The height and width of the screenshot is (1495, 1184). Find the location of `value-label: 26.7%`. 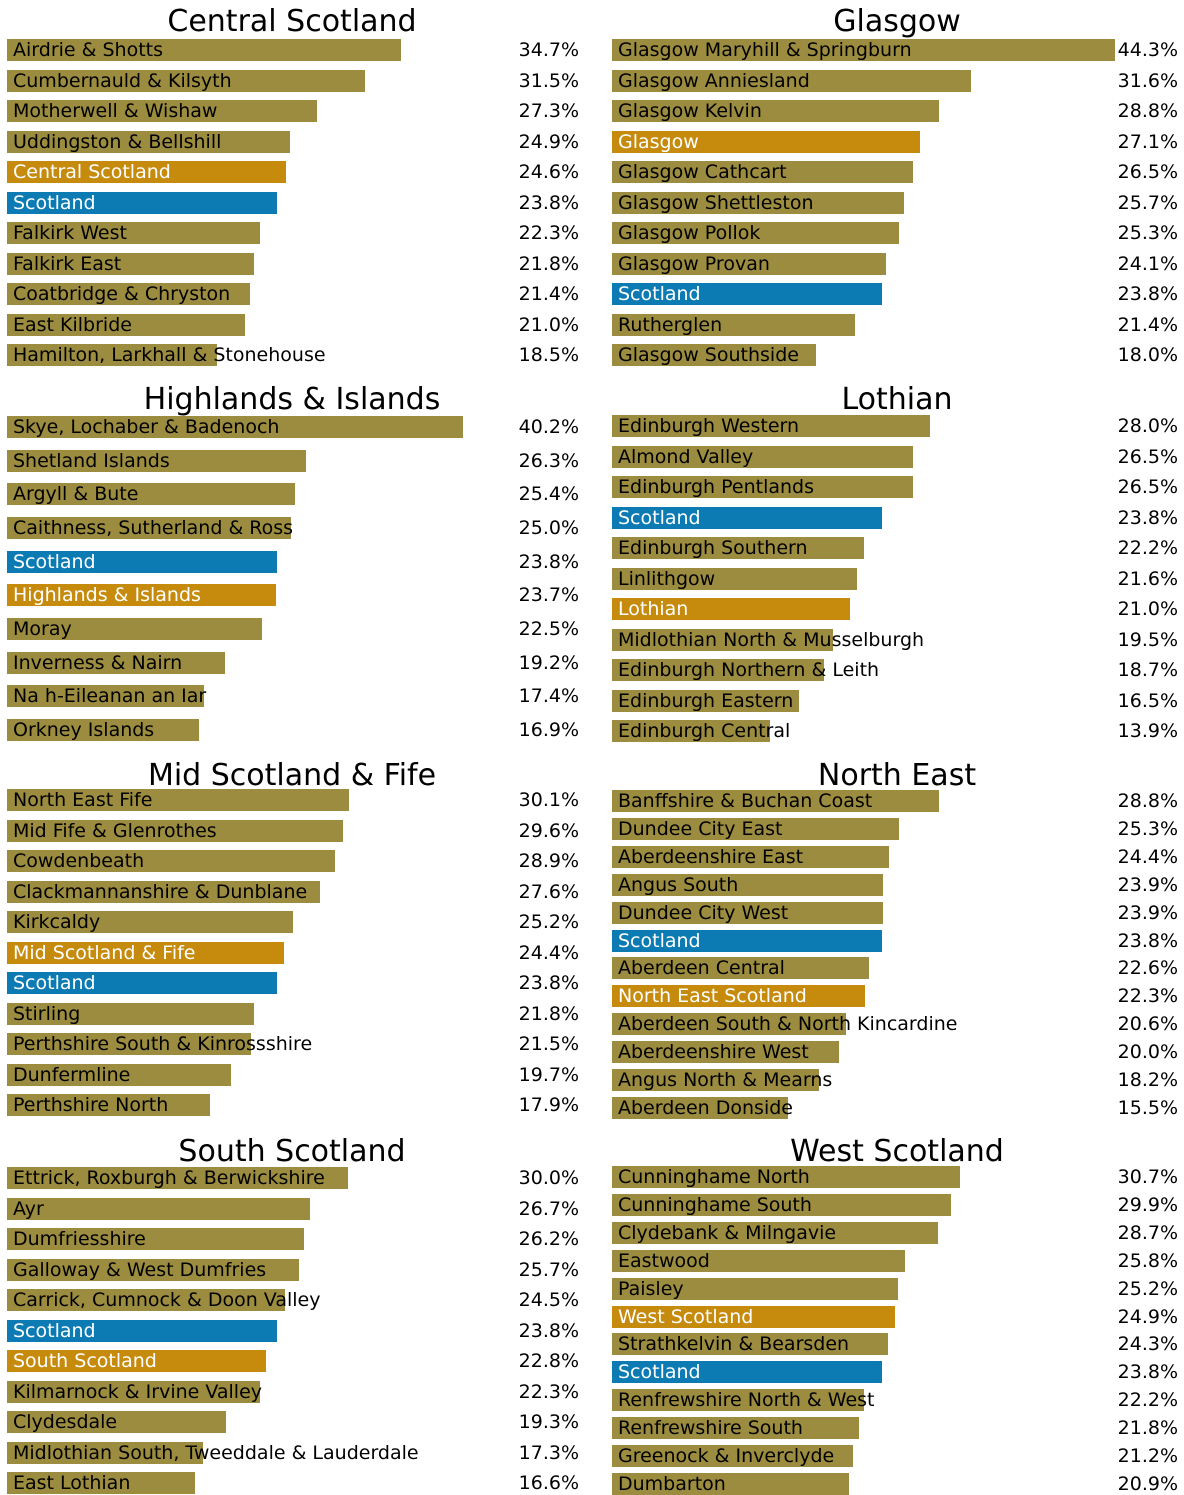

value-label: 26.7% is located at coordinates (548, 1209).